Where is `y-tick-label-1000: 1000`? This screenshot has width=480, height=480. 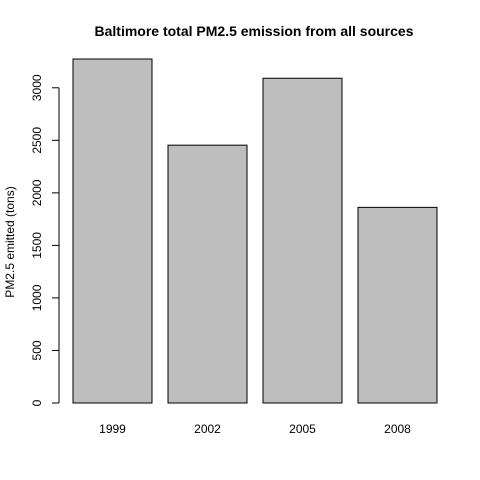 y-tick-label-1000: 1000 is located at coordinates (37, 297).